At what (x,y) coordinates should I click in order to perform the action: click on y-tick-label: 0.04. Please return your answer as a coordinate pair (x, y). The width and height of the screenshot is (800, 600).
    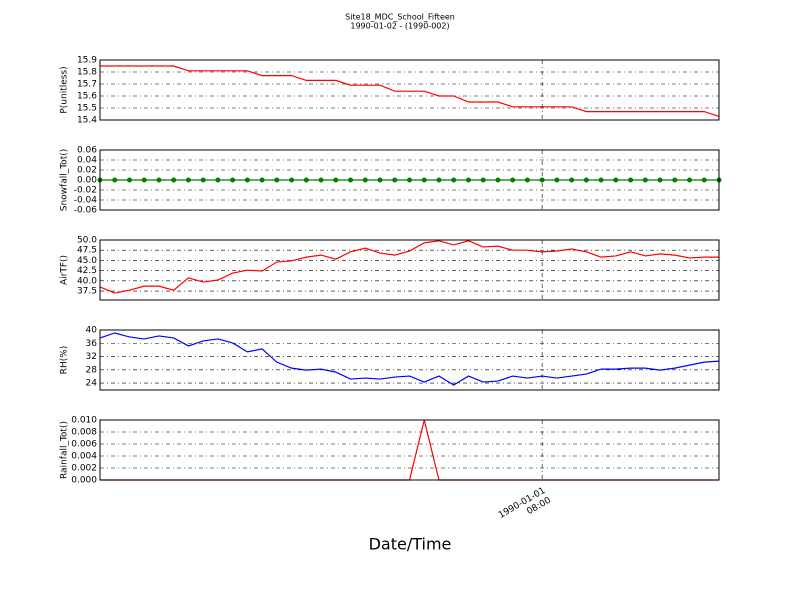
    Looking at the image, I should click on (87, 161).